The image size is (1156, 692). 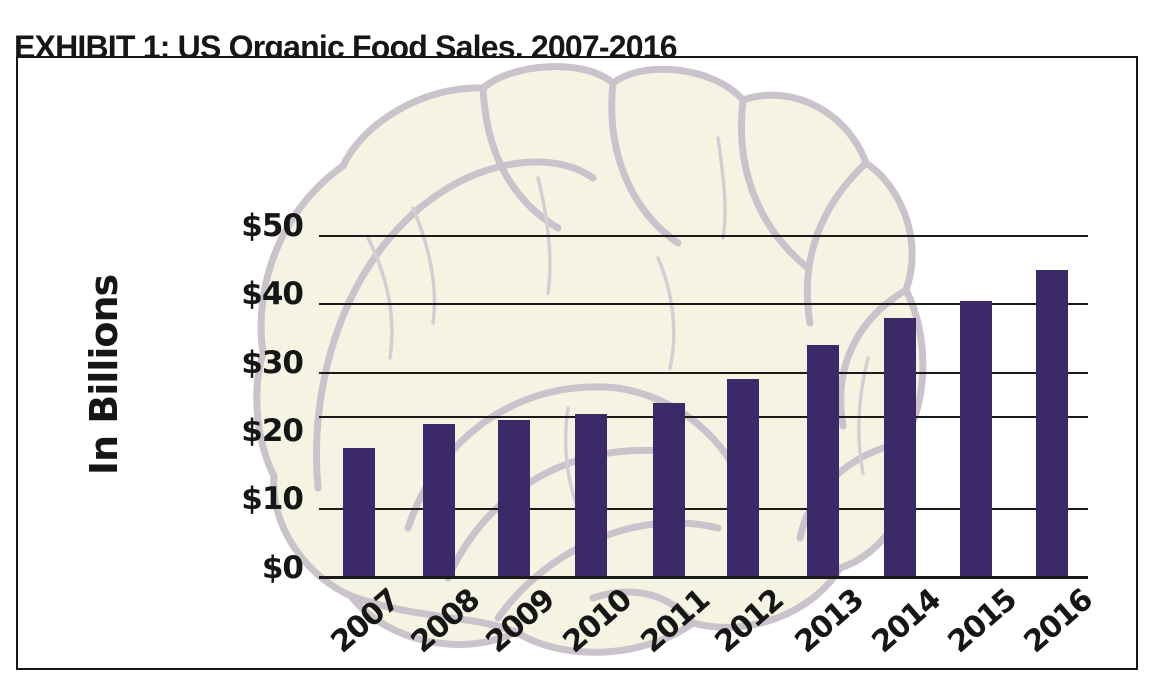 I want to click on bar-2008, so click(x=439, y=501).